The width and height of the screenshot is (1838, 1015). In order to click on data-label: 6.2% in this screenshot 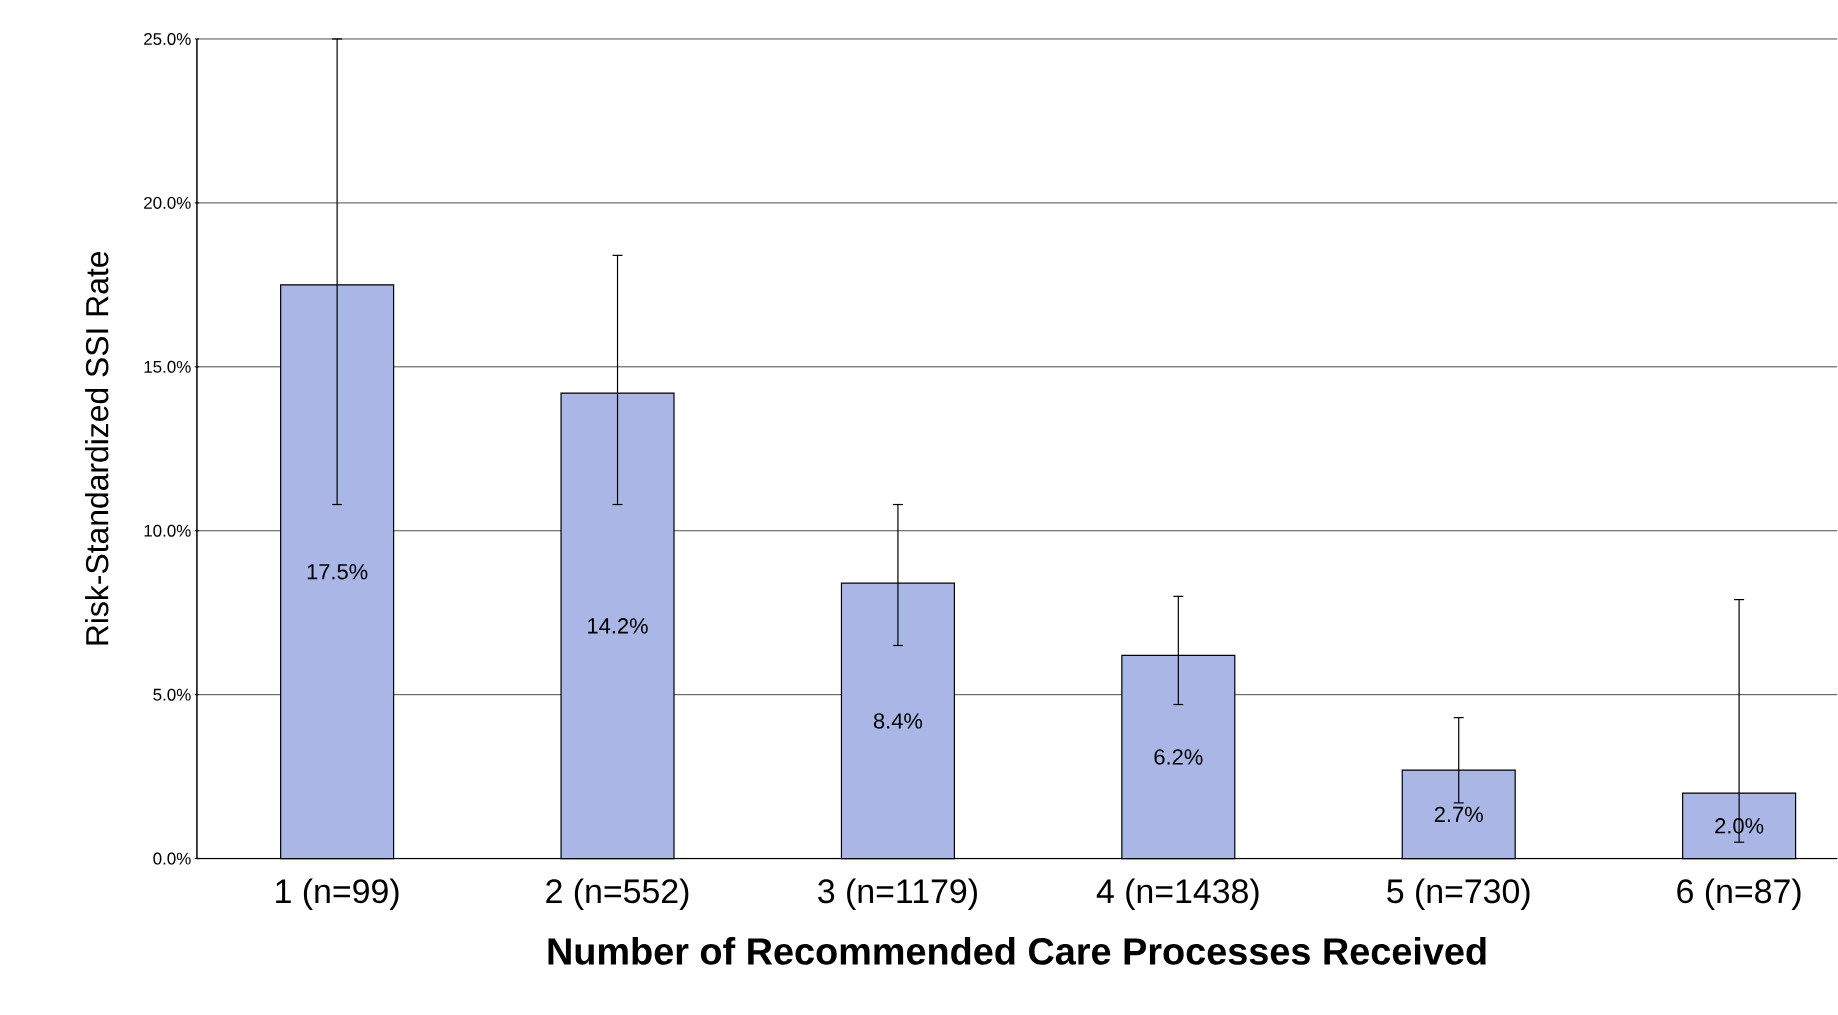, I will do `click(1178, 757)`.